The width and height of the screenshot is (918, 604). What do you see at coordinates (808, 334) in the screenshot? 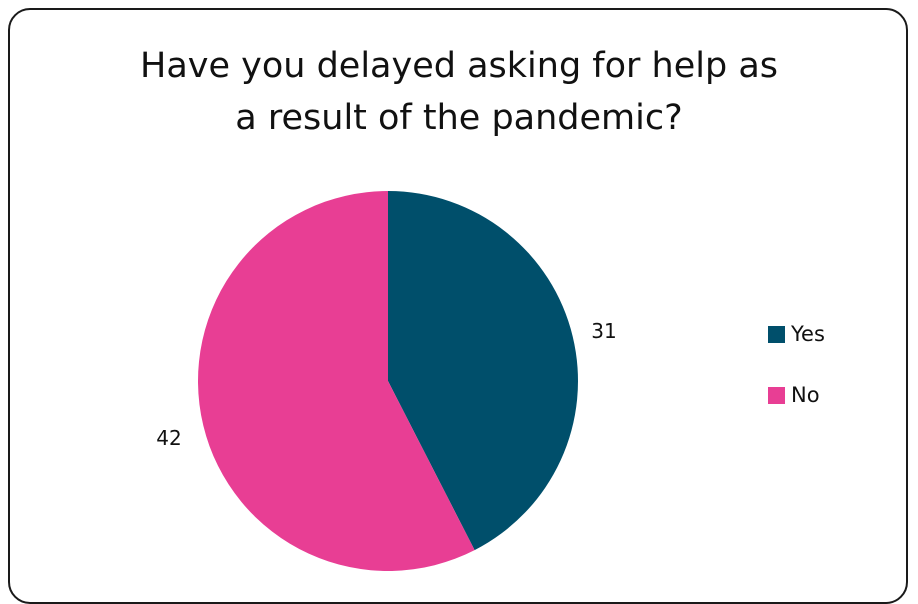
I see `legend-label-yes: Yes` at bounding box center [808, 334].